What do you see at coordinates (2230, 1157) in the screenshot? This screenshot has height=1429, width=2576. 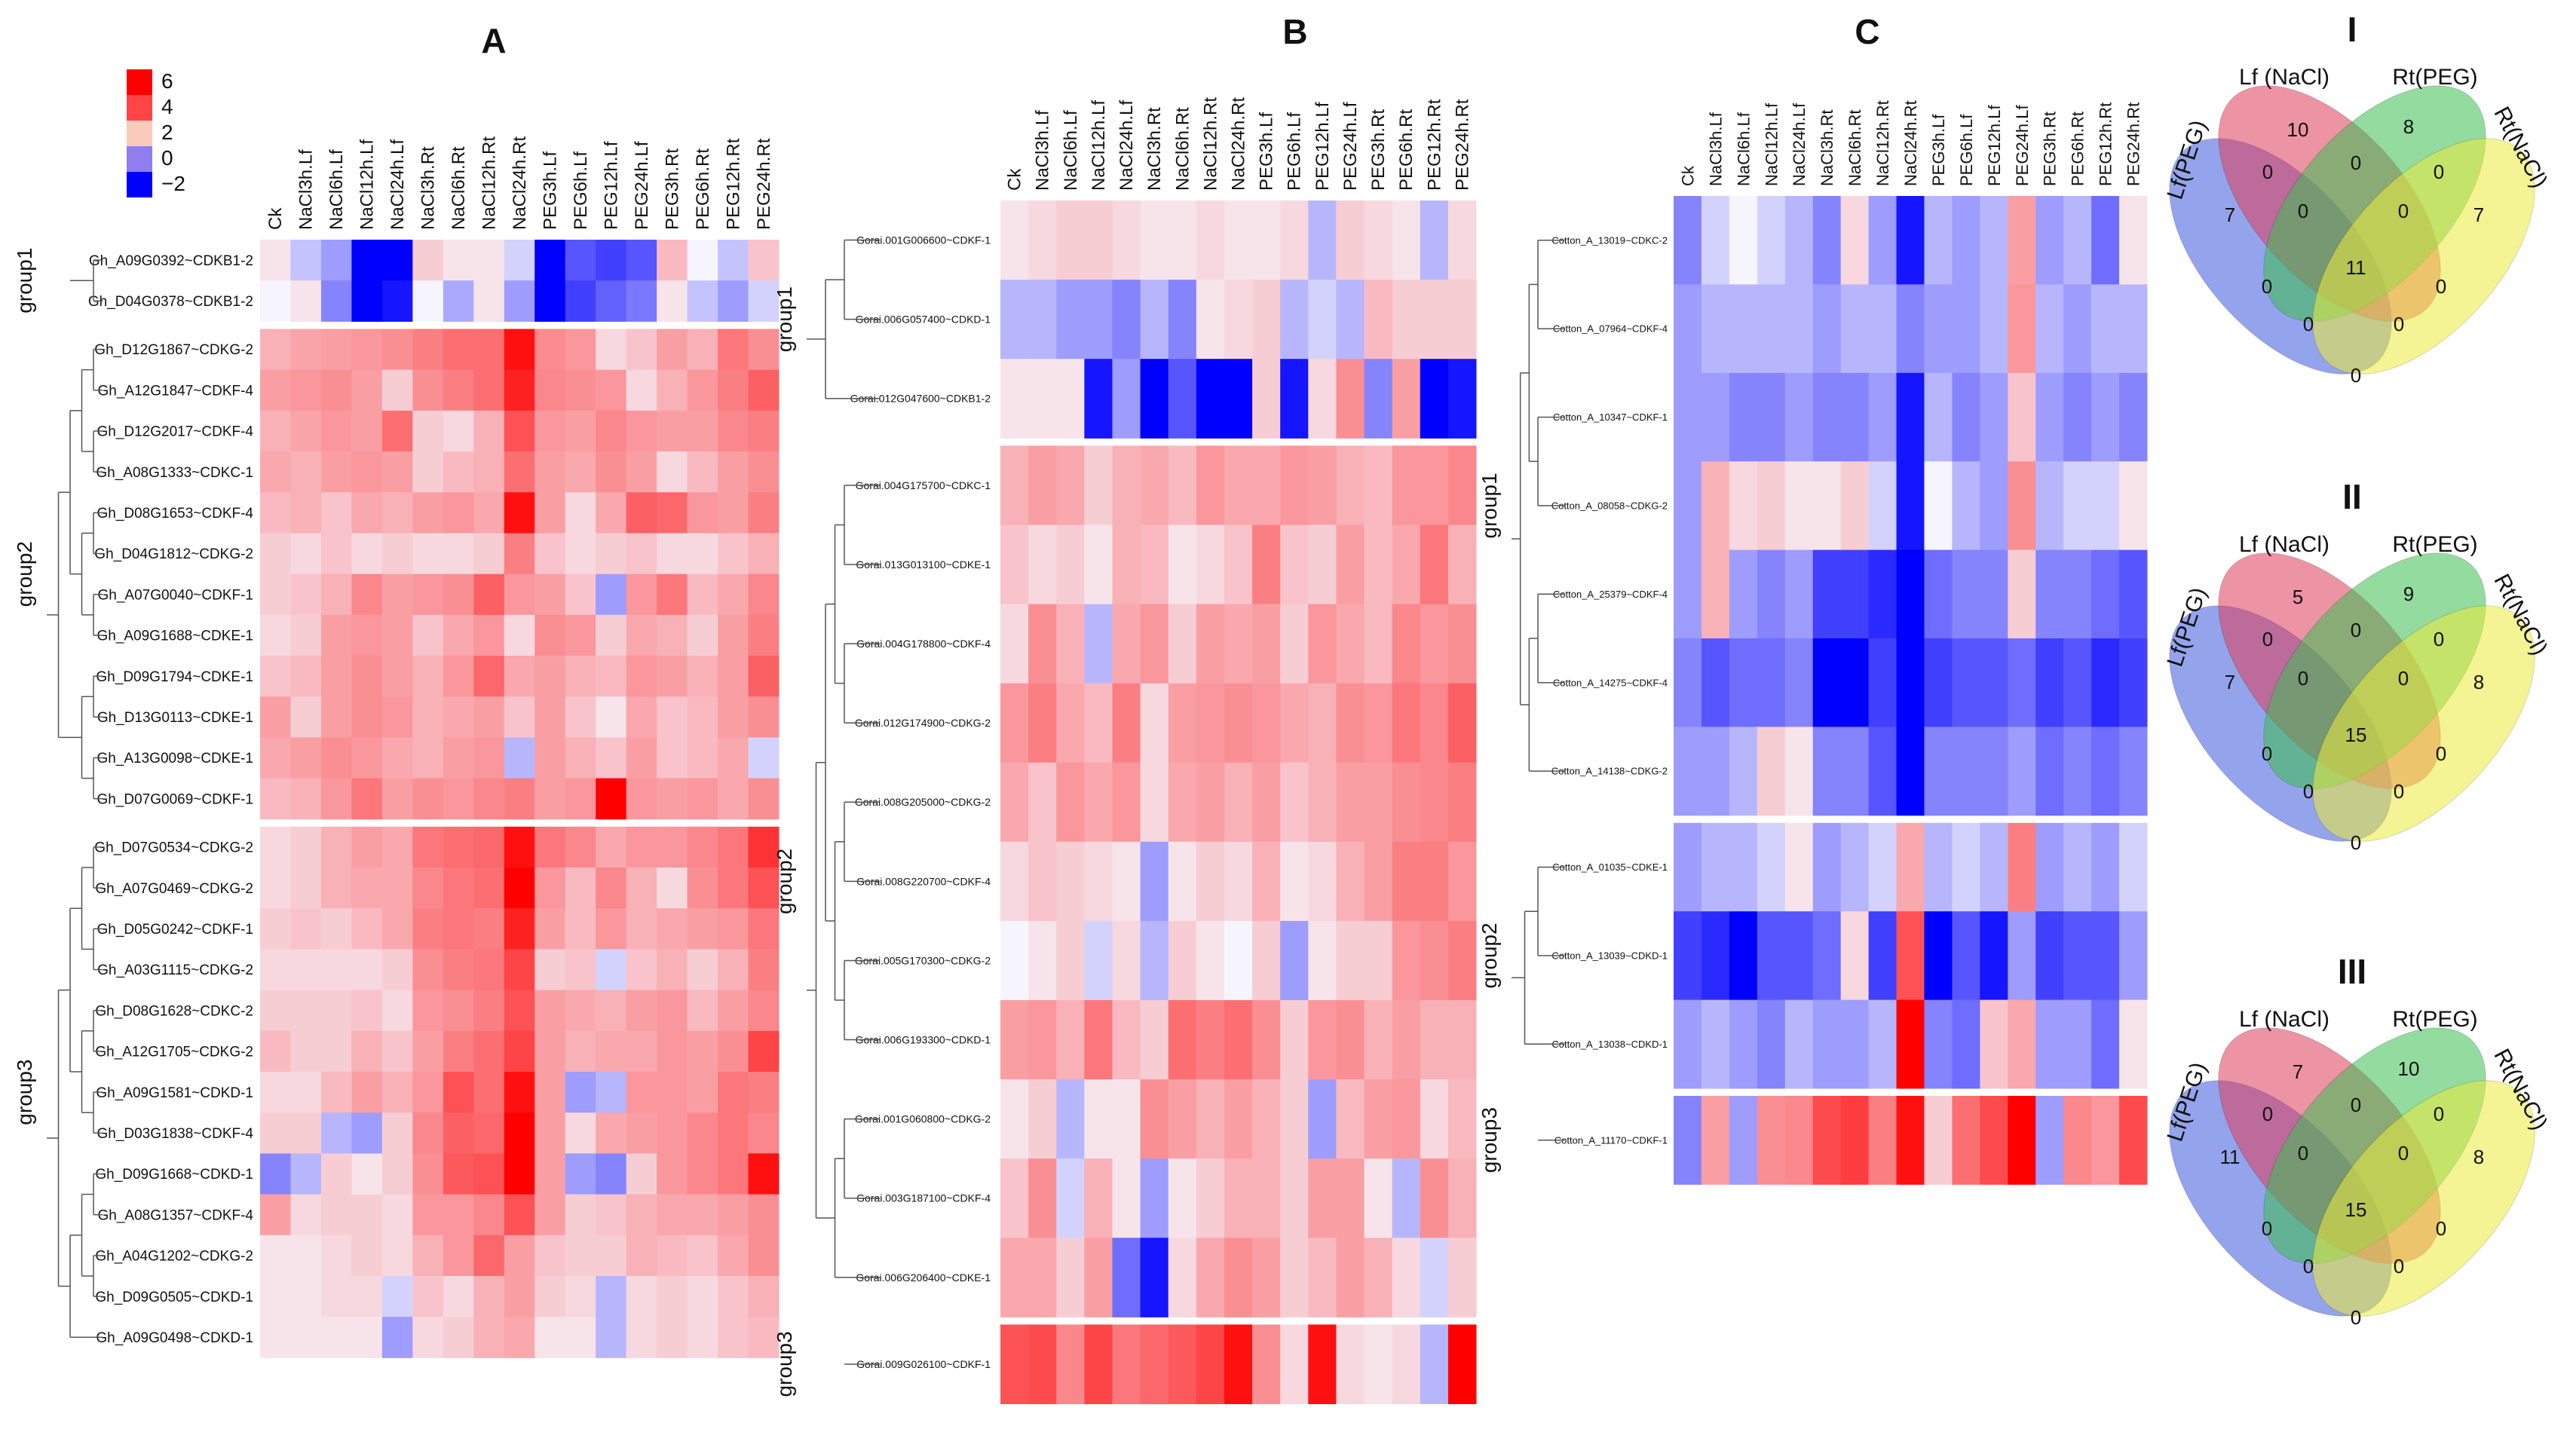 I see `venn-count: 11` at bounding box center [2230, 1157].